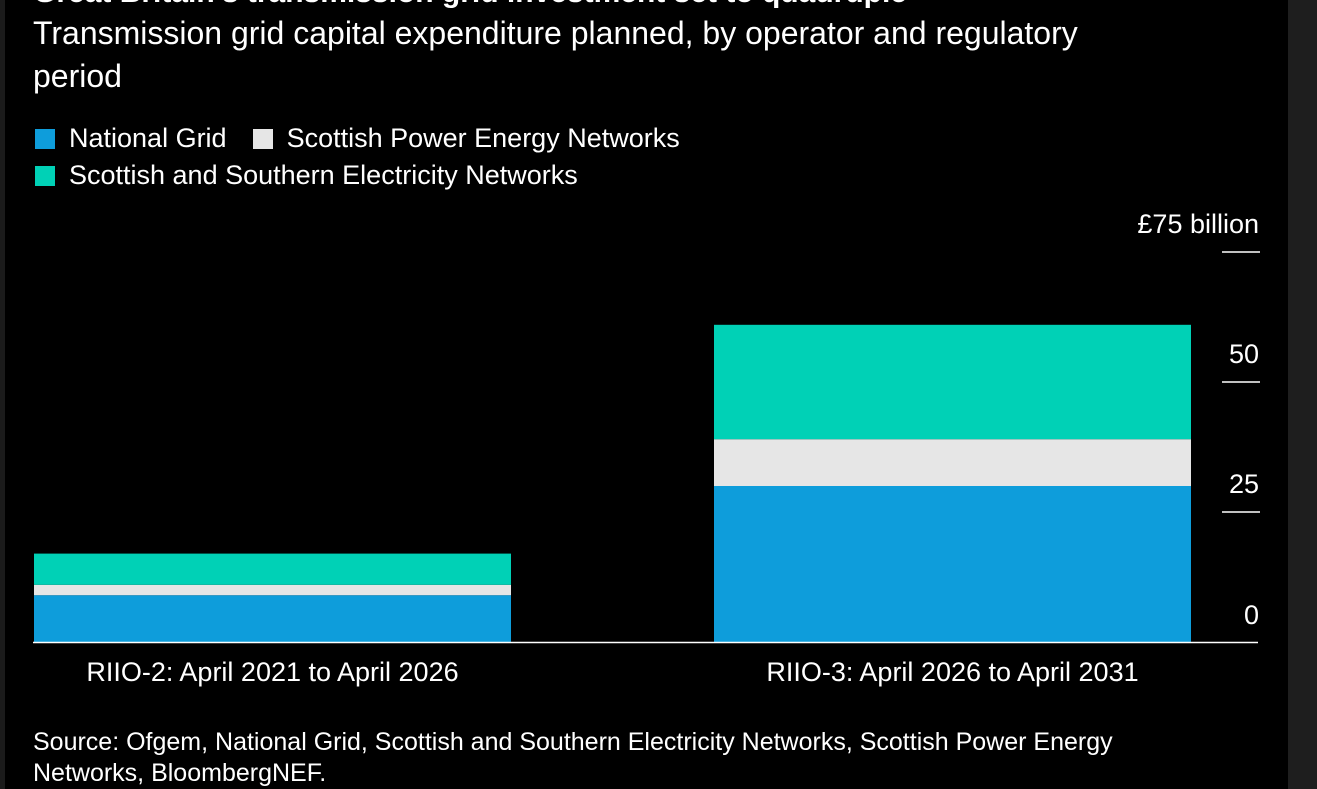 This screenshot has height=789, width=1317. Describe the element at coordinates (483, 138) in the screenshot. I see `legend-label-spen: Scottish Power Energy Networks` at that location.